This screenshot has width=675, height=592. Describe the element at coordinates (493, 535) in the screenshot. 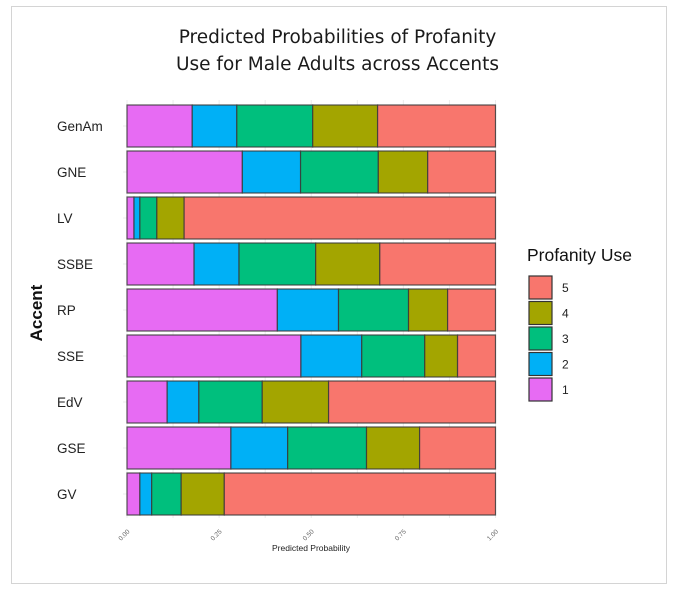

I see `x-tick-label: 1.00` at that location.